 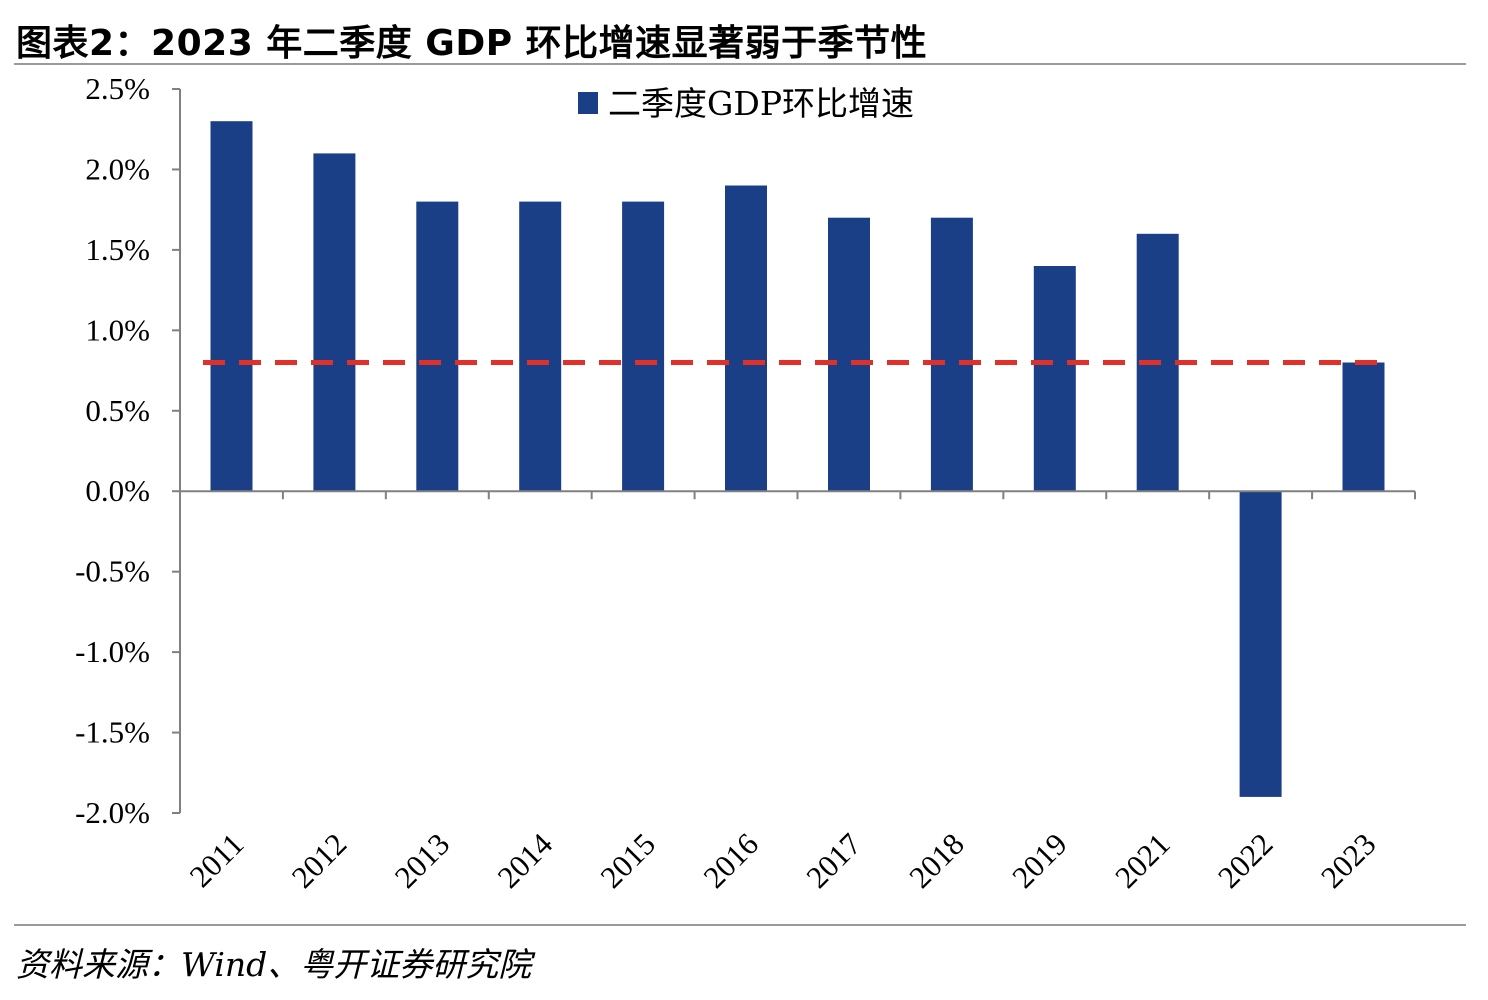 I want to click on bottom-divider, so click(x=740, y=925).